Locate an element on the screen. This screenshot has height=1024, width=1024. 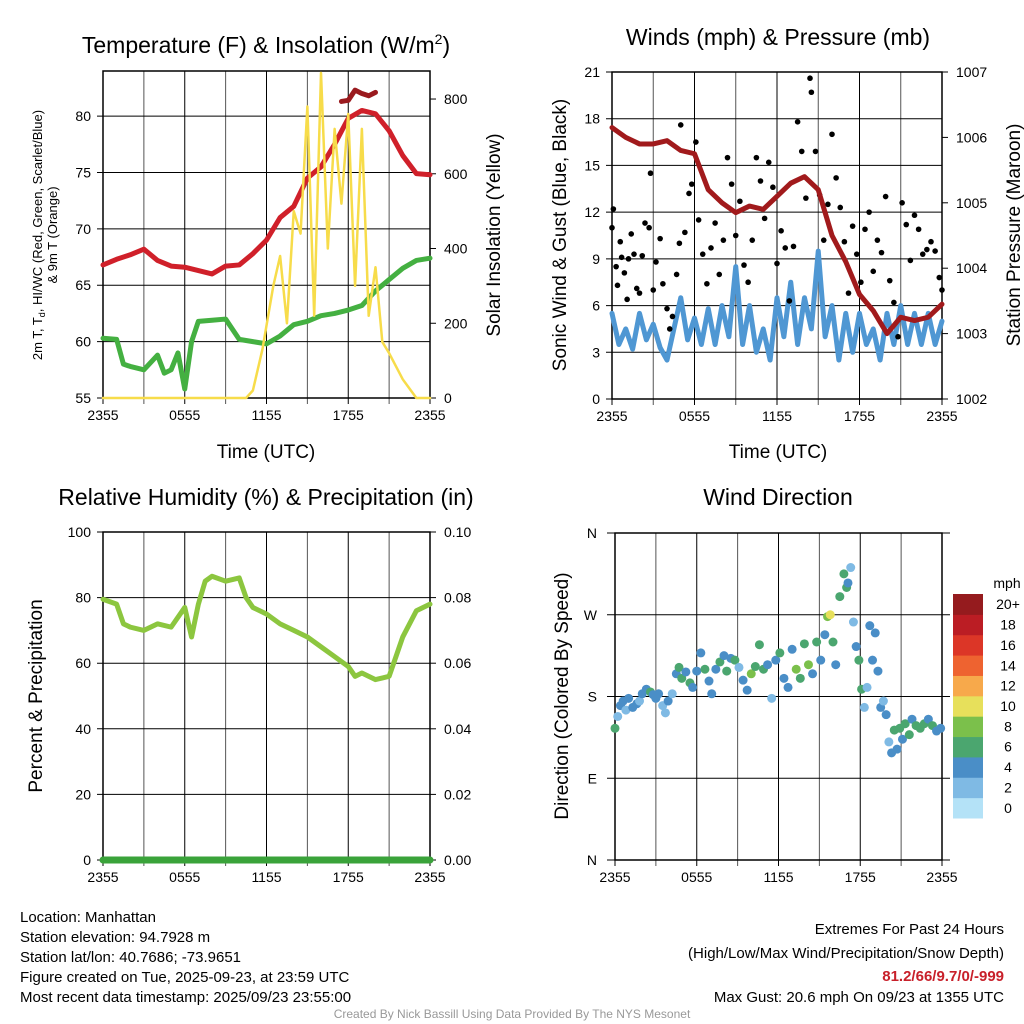
temperature-chart-title: Temperature (F) & Insolation (W/m2) is located at coordinates (266, 44).